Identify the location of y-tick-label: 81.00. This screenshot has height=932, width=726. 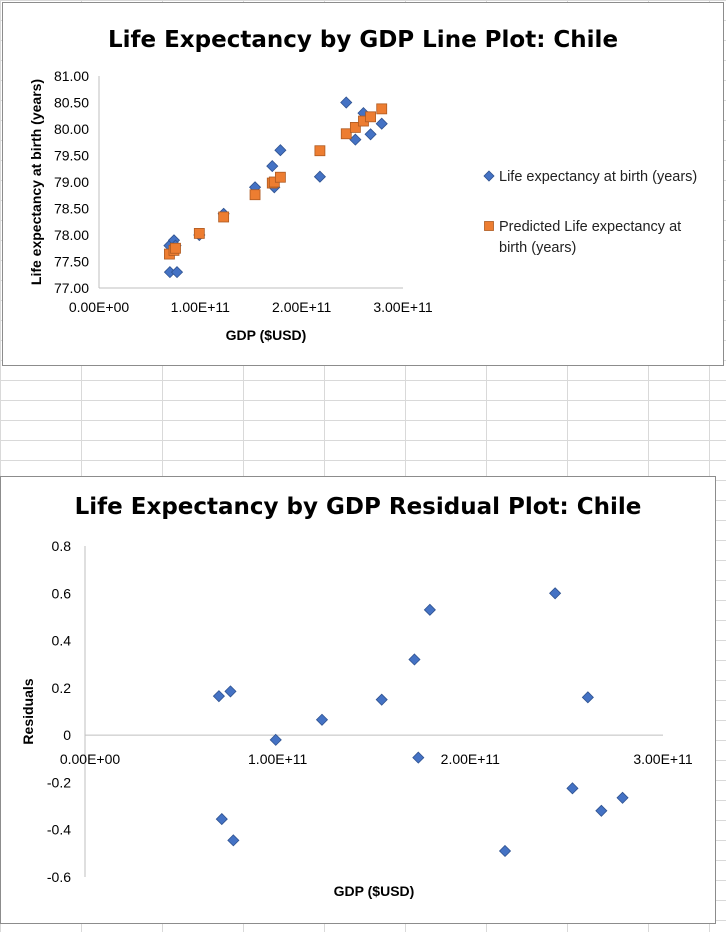
(71, 76).